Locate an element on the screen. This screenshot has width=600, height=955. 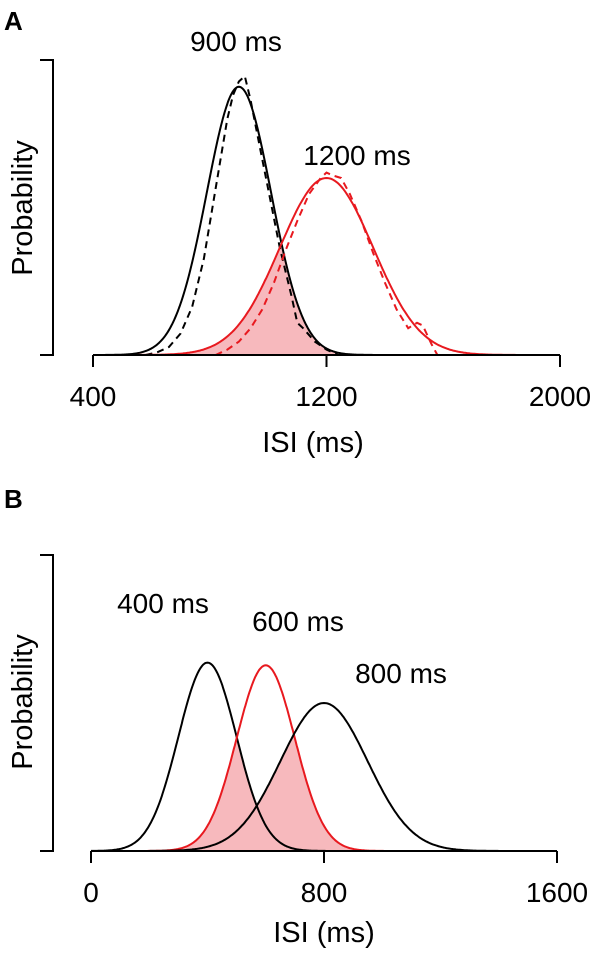
panel-b-x-tick-label-800: 800 is located at coordinates (324, 892).